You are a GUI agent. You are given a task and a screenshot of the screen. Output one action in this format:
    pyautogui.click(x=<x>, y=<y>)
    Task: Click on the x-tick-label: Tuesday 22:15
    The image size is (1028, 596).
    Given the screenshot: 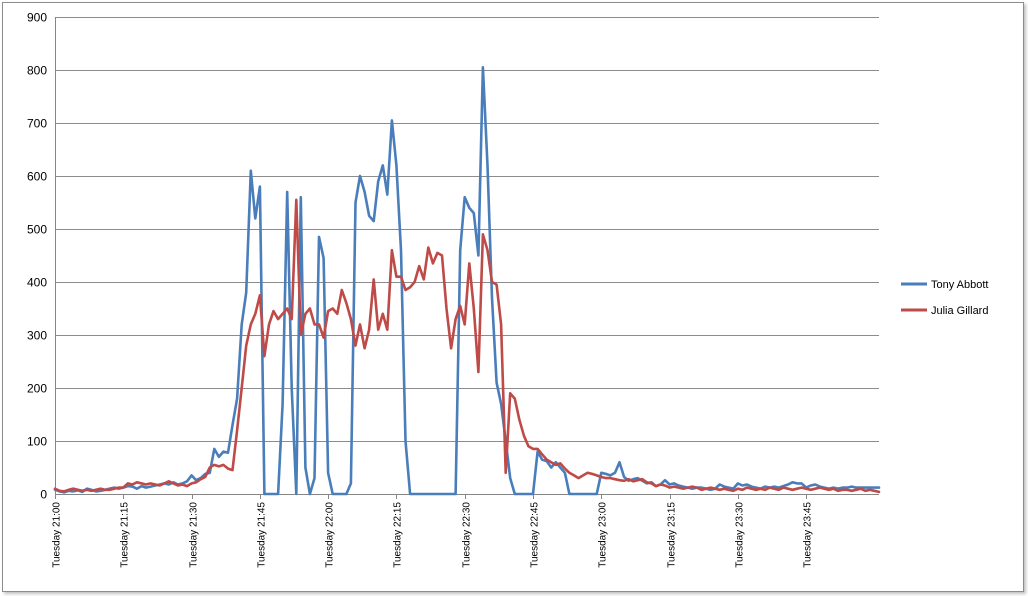 What is the action you would take?
    pyautogui.click(x=398, y=535)
    